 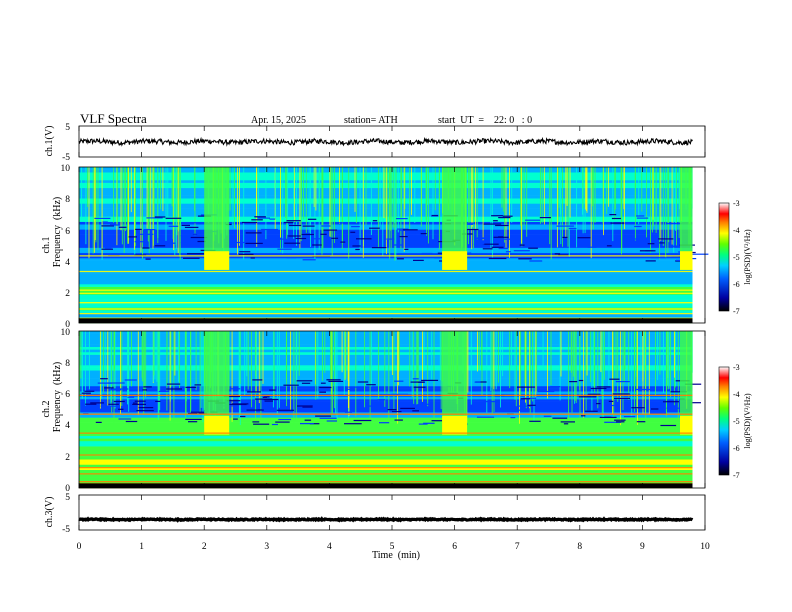 What do you see at coordinates (736, 367) in the screenshot?
I see `ch2-colorbar-tick-m3: -3` at bounding box center [736, 367].